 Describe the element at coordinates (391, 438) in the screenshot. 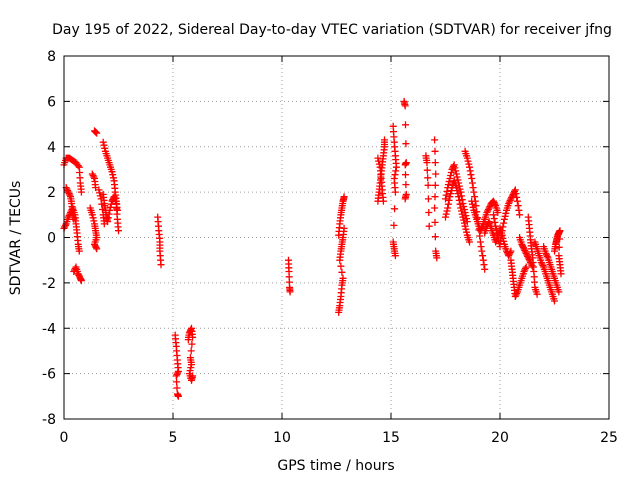

I see `x-tick-label: 15` at that location.